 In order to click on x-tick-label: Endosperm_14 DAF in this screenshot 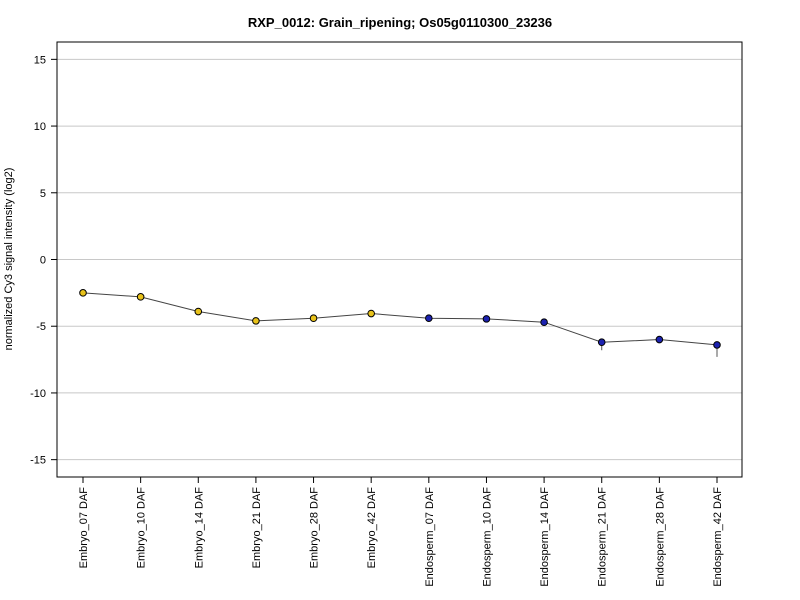, I will do `click(545, 537)`.